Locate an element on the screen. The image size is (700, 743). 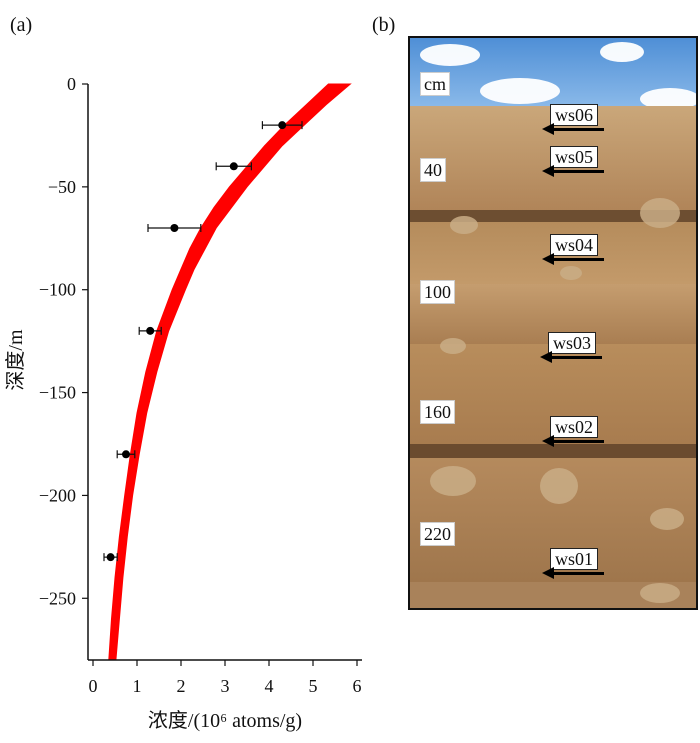
y-axis-title: 深度/m is located at coordinates (15, 360).